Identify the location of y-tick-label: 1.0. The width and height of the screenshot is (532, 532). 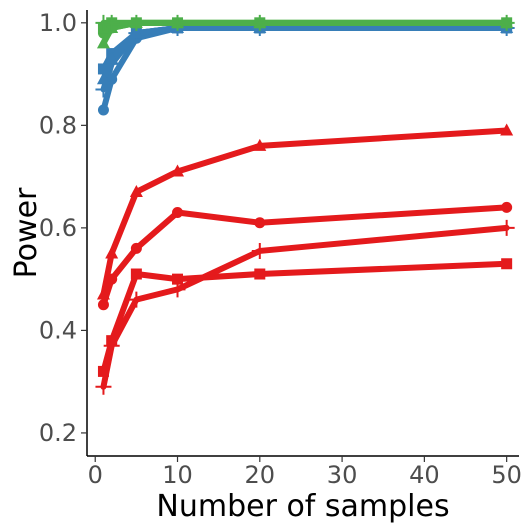
(58, 23).